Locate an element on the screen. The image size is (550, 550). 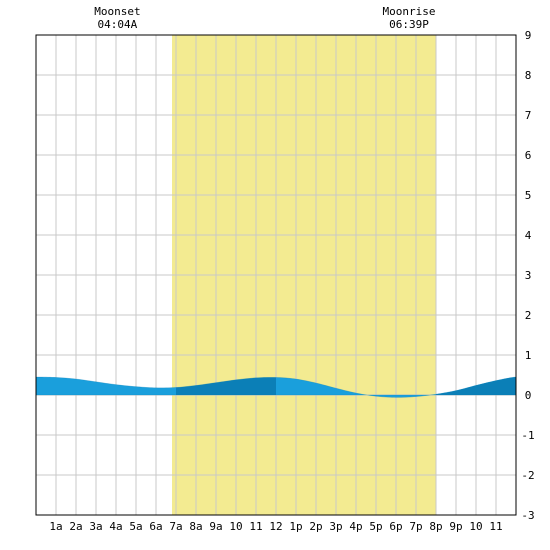
x-tick-label: 6p is located at coordinates (395, 526).